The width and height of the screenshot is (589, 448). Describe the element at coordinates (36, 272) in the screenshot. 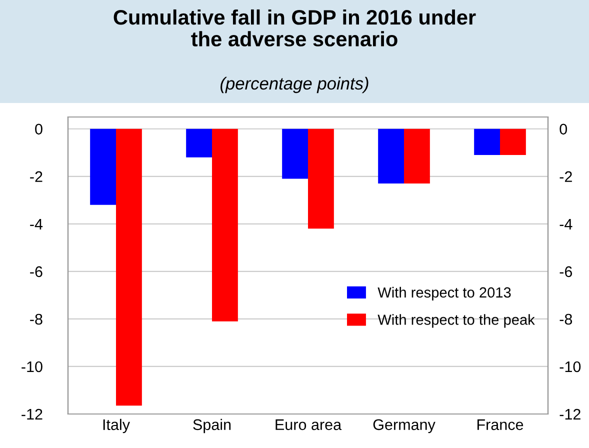

I see `y-tick-label: -6` at that location.